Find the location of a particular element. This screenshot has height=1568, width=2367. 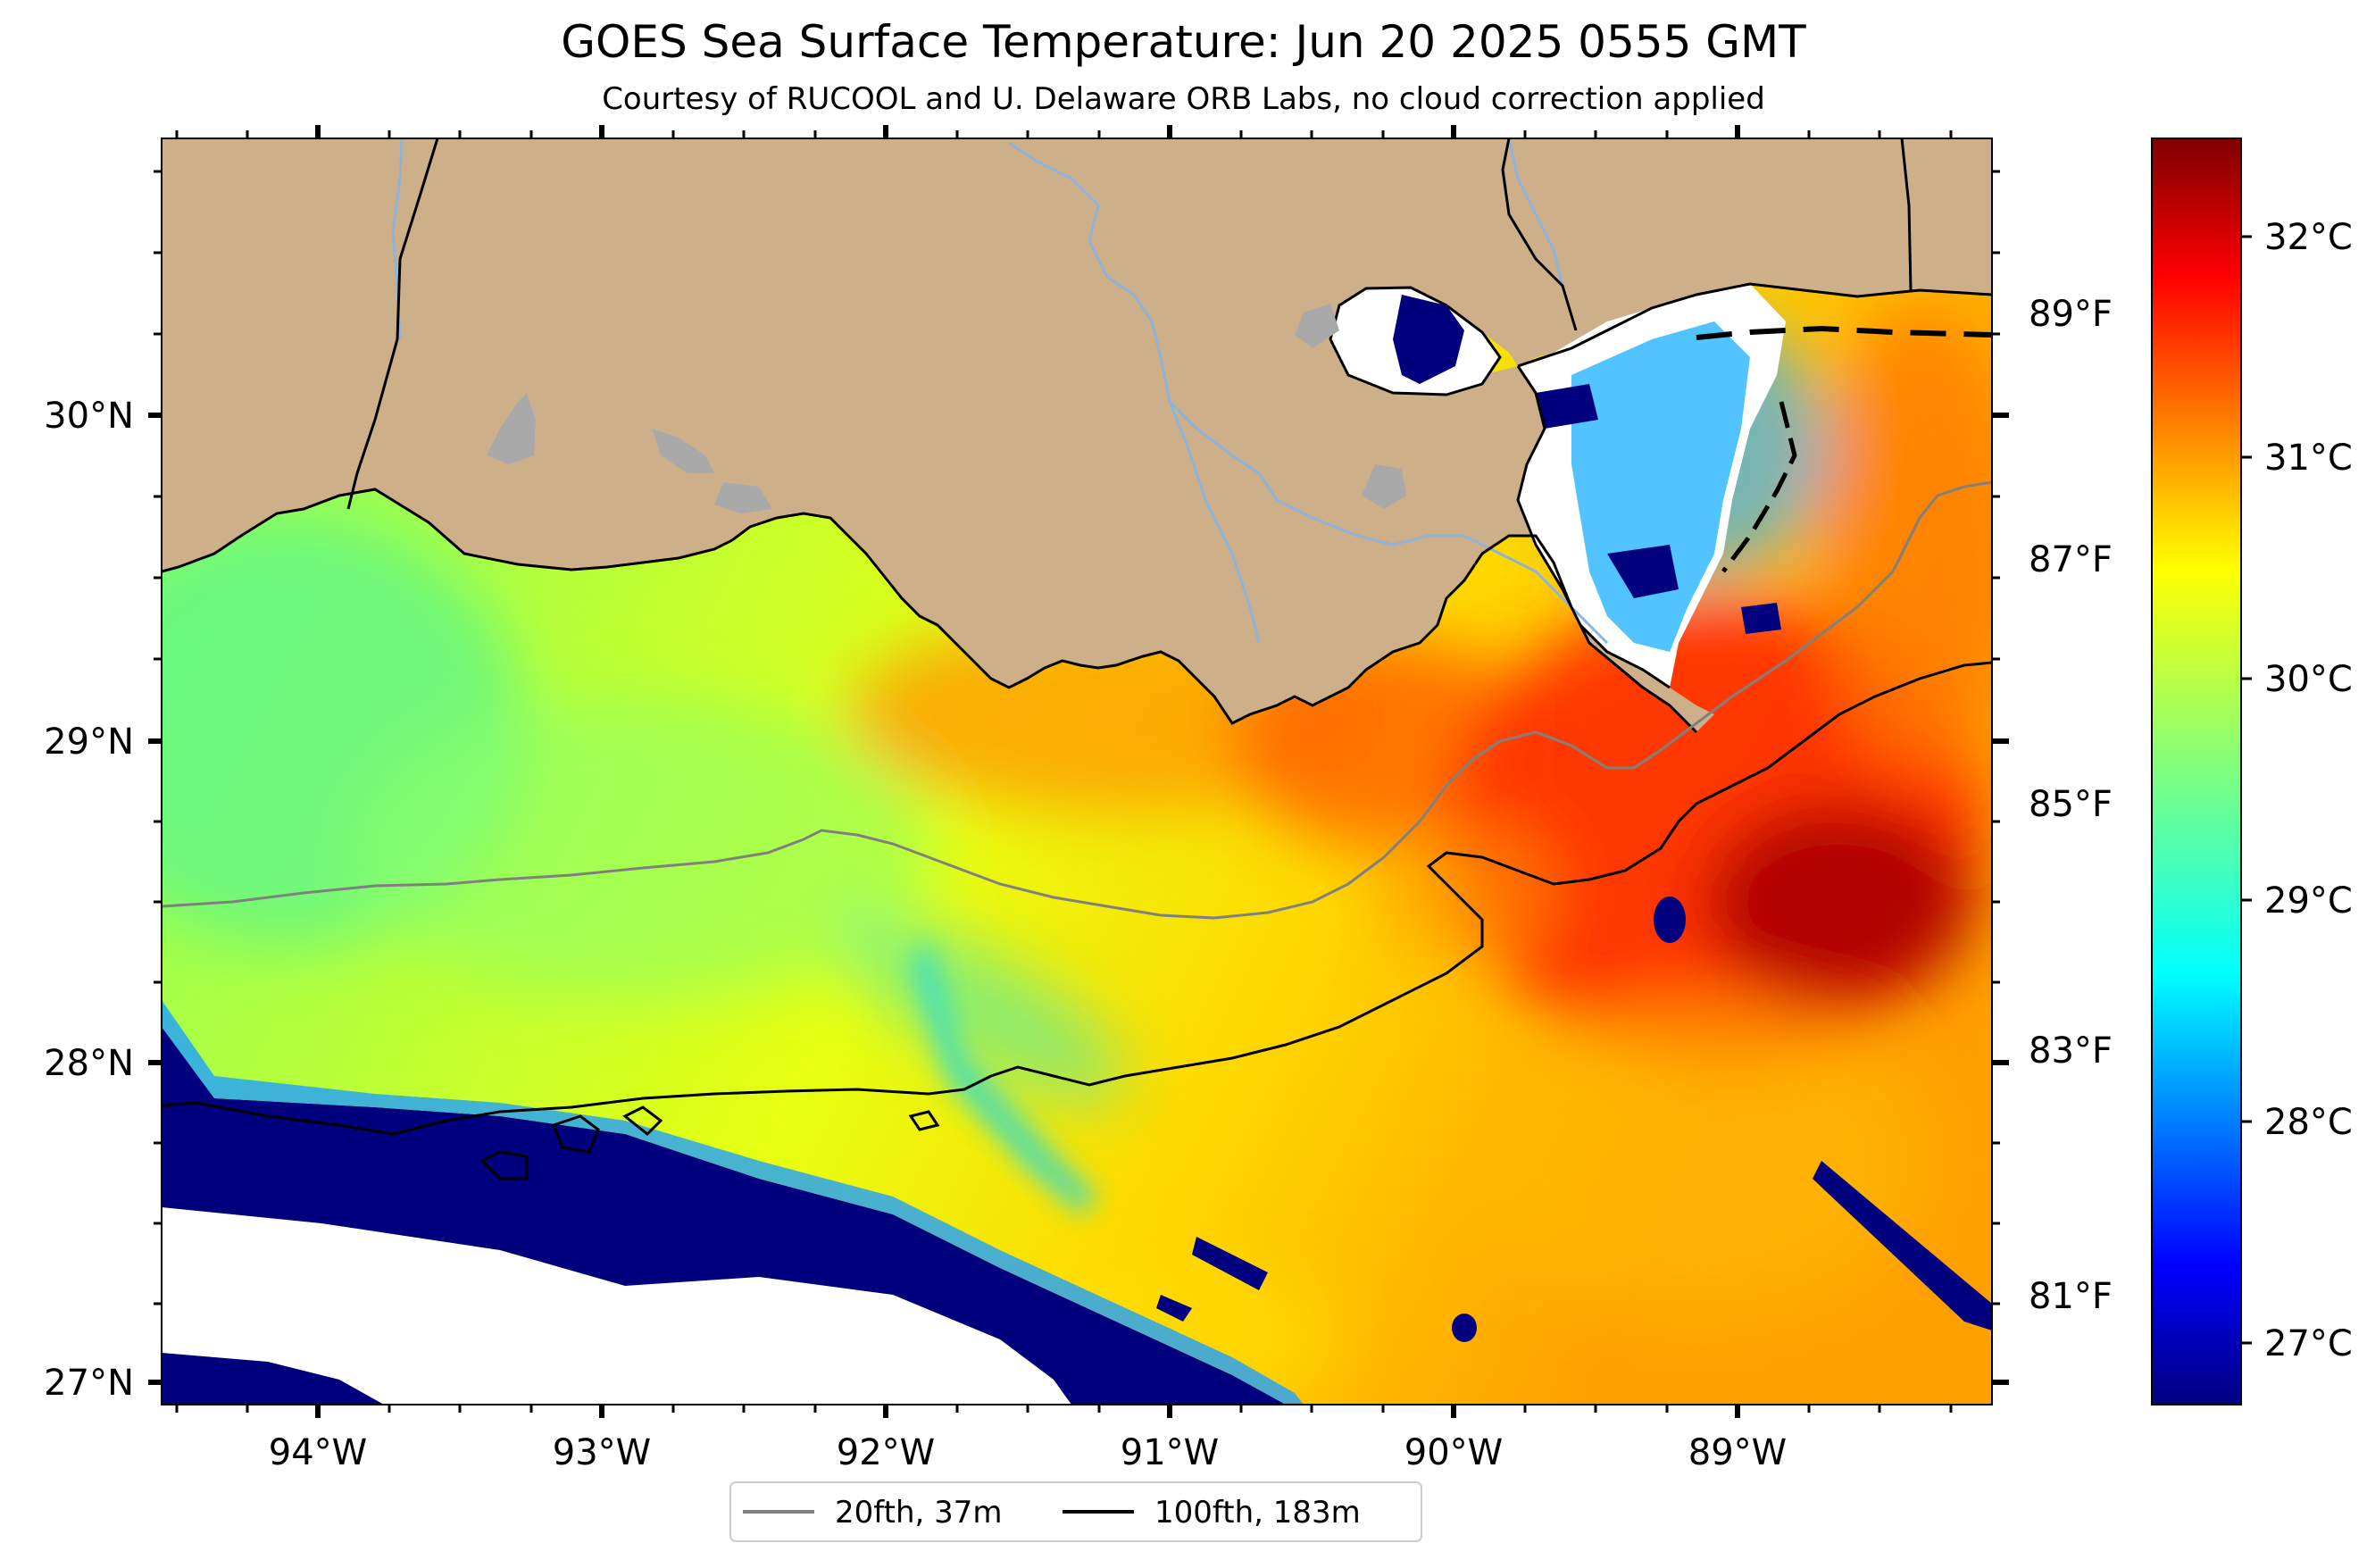

state-border-la-ms is located at coordinates (1539, 234).